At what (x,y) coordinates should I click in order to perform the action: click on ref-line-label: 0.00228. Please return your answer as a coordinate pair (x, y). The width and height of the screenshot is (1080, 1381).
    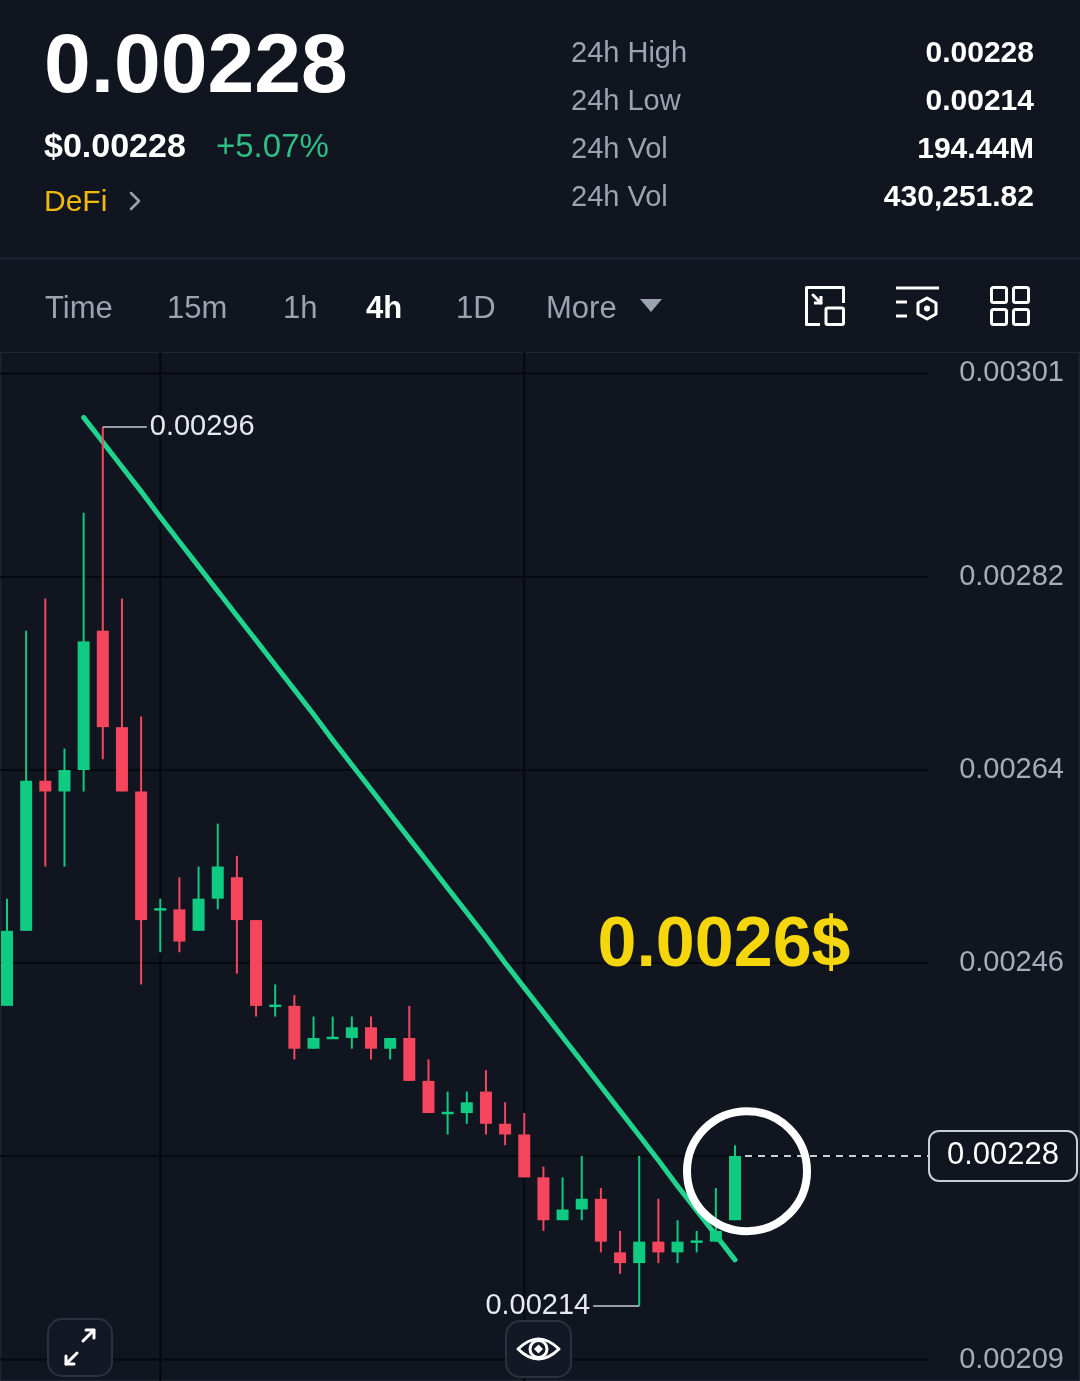
    Looking at the image, I should click on (1003, 1154).